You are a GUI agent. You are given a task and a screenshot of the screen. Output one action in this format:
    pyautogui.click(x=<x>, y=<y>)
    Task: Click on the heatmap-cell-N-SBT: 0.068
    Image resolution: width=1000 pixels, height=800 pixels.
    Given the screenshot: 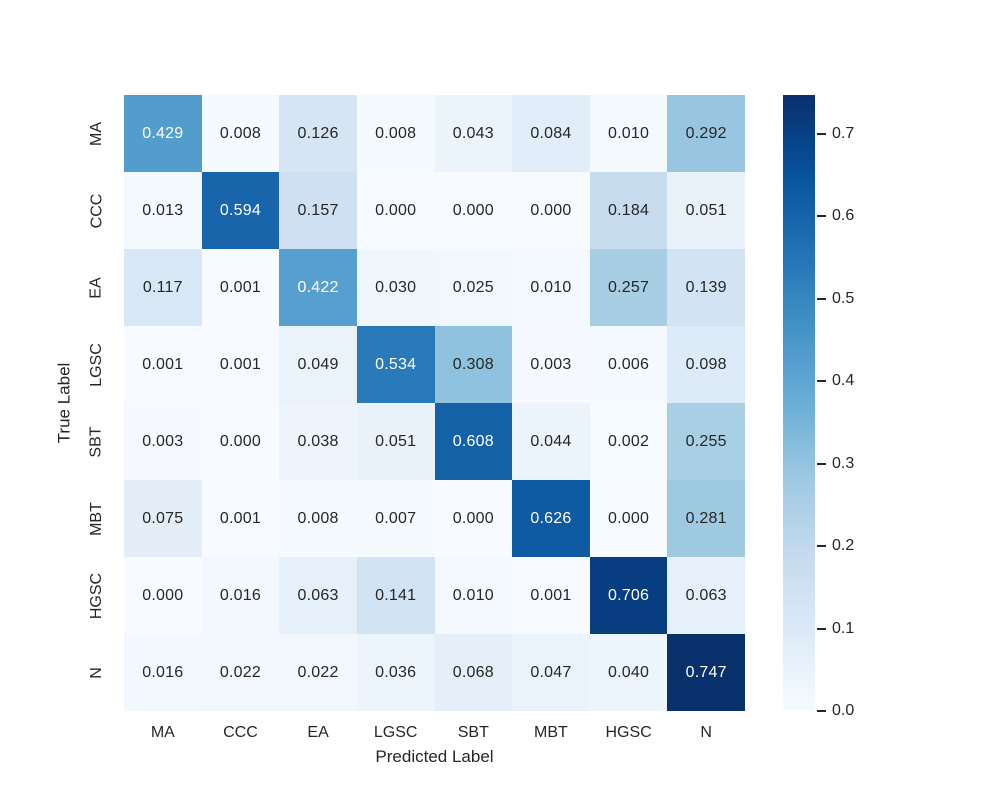 What is the action you would take?
    pyautogui.click(x=473, y=672)
    